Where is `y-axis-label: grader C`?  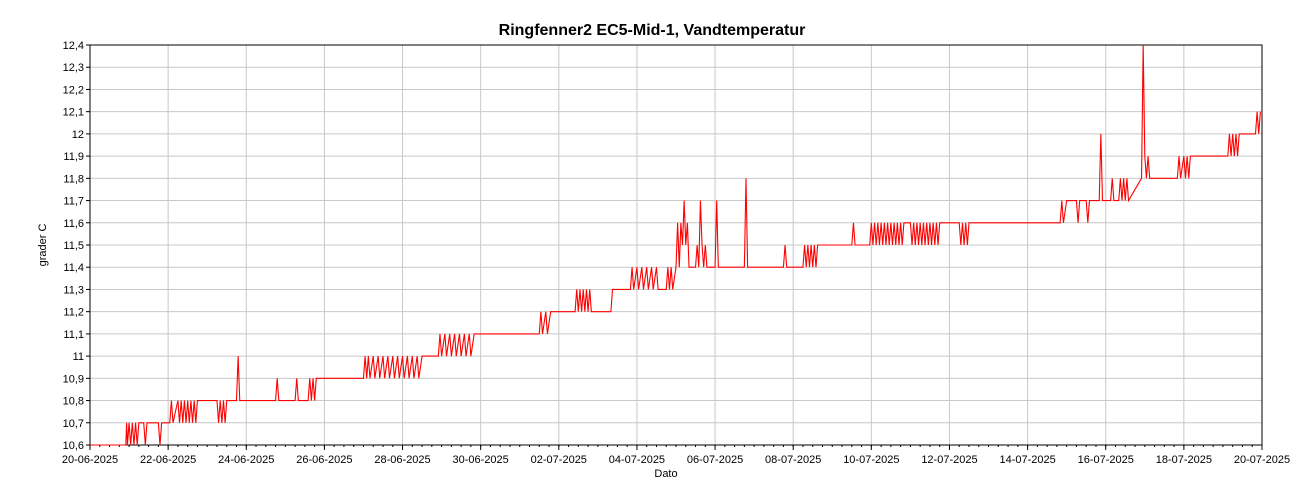 y-axis-label: grader C is located at coordinates (43, 245).